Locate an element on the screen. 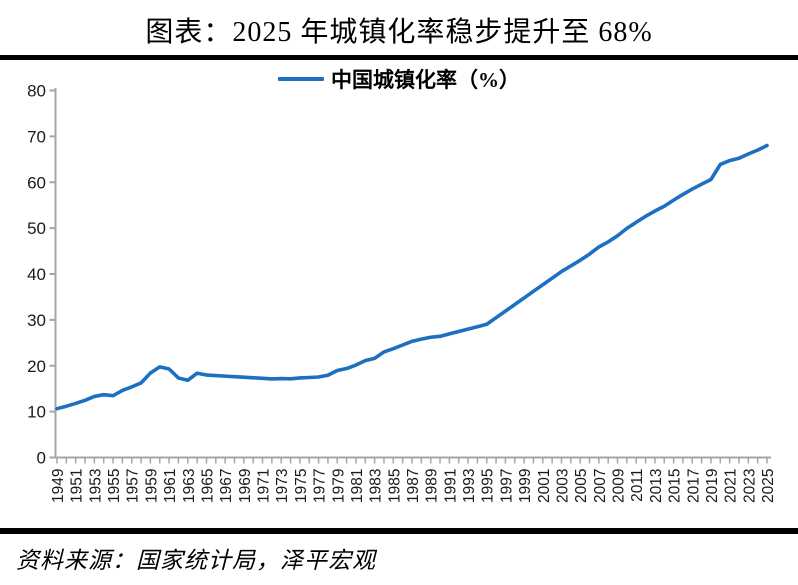  x-tick-label: 1973 is located at coordinates (282, 486).